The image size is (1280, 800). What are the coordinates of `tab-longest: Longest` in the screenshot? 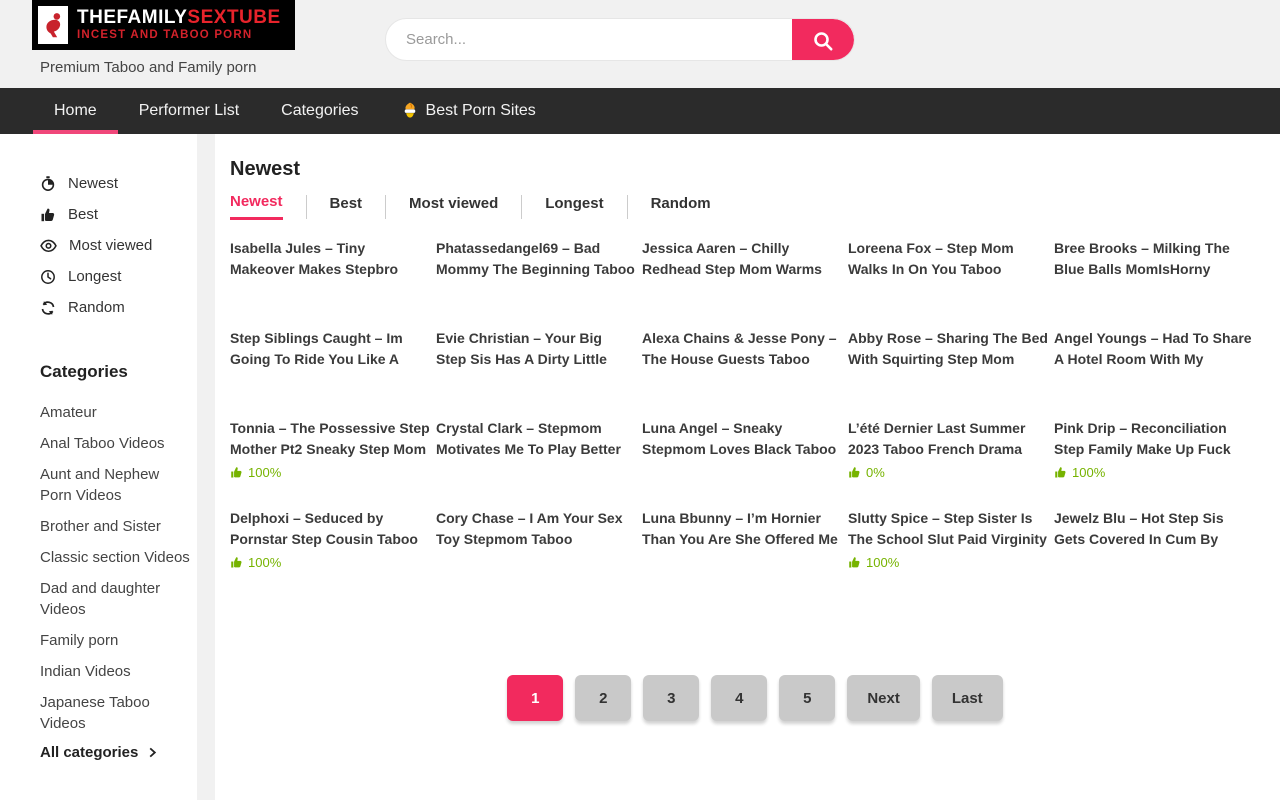 It's located at (573, 206).